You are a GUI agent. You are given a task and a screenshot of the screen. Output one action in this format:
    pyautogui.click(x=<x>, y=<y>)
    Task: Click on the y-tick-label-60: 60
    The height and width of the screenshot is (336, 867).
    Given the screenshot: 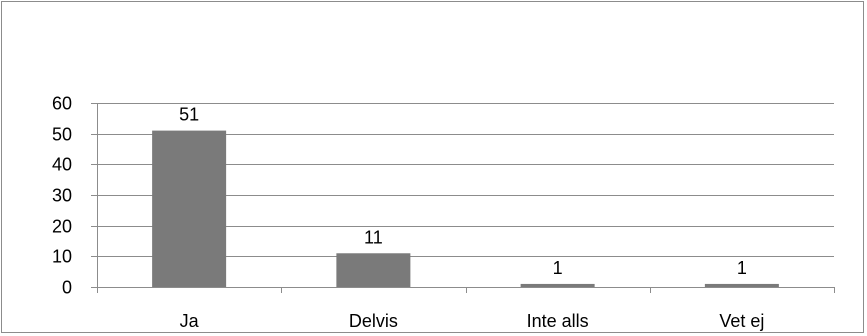 What is the action you would take?
    pyautogui.click(x=62, y=104)
    